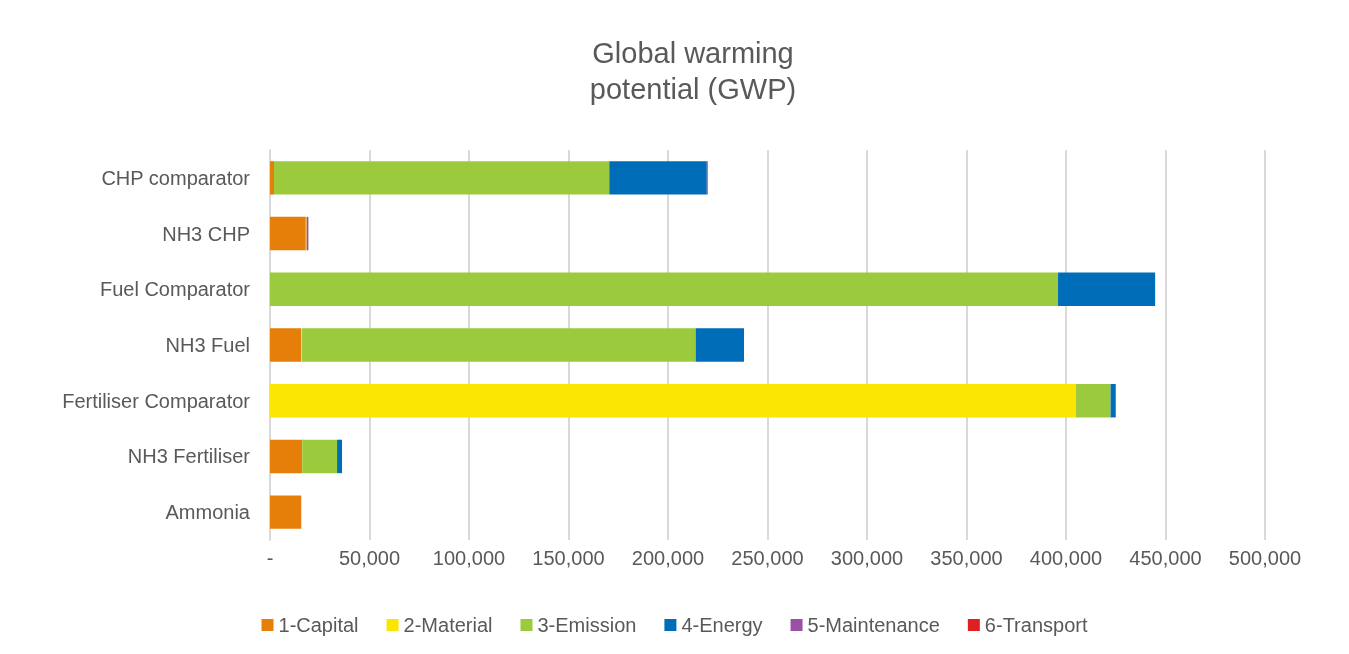 This screenshot has height=654, width=1349. I want to click on legend-label: 2-Material, so click(448, 625).